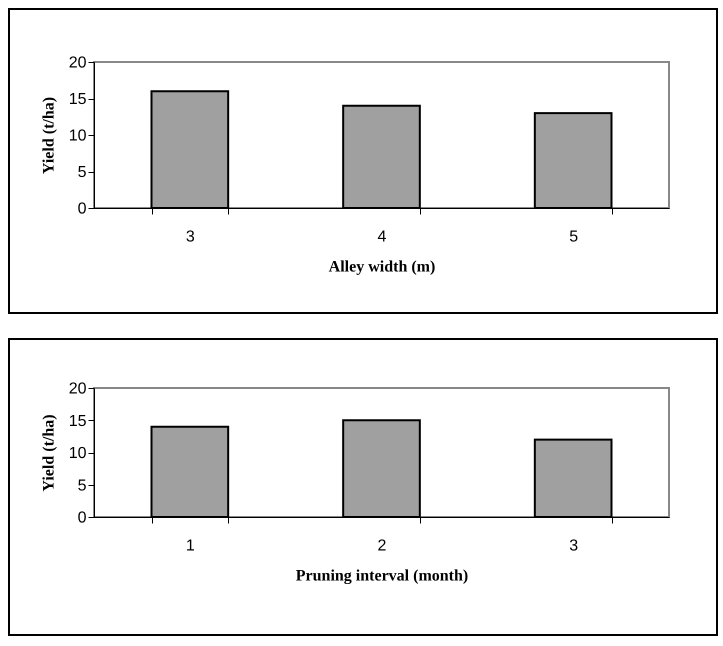 The width and height of the screenshot is (723, 646). Describe the element at coordinates (190, 546) in the screenshot. I see `x-tick-label: 1` at that location.